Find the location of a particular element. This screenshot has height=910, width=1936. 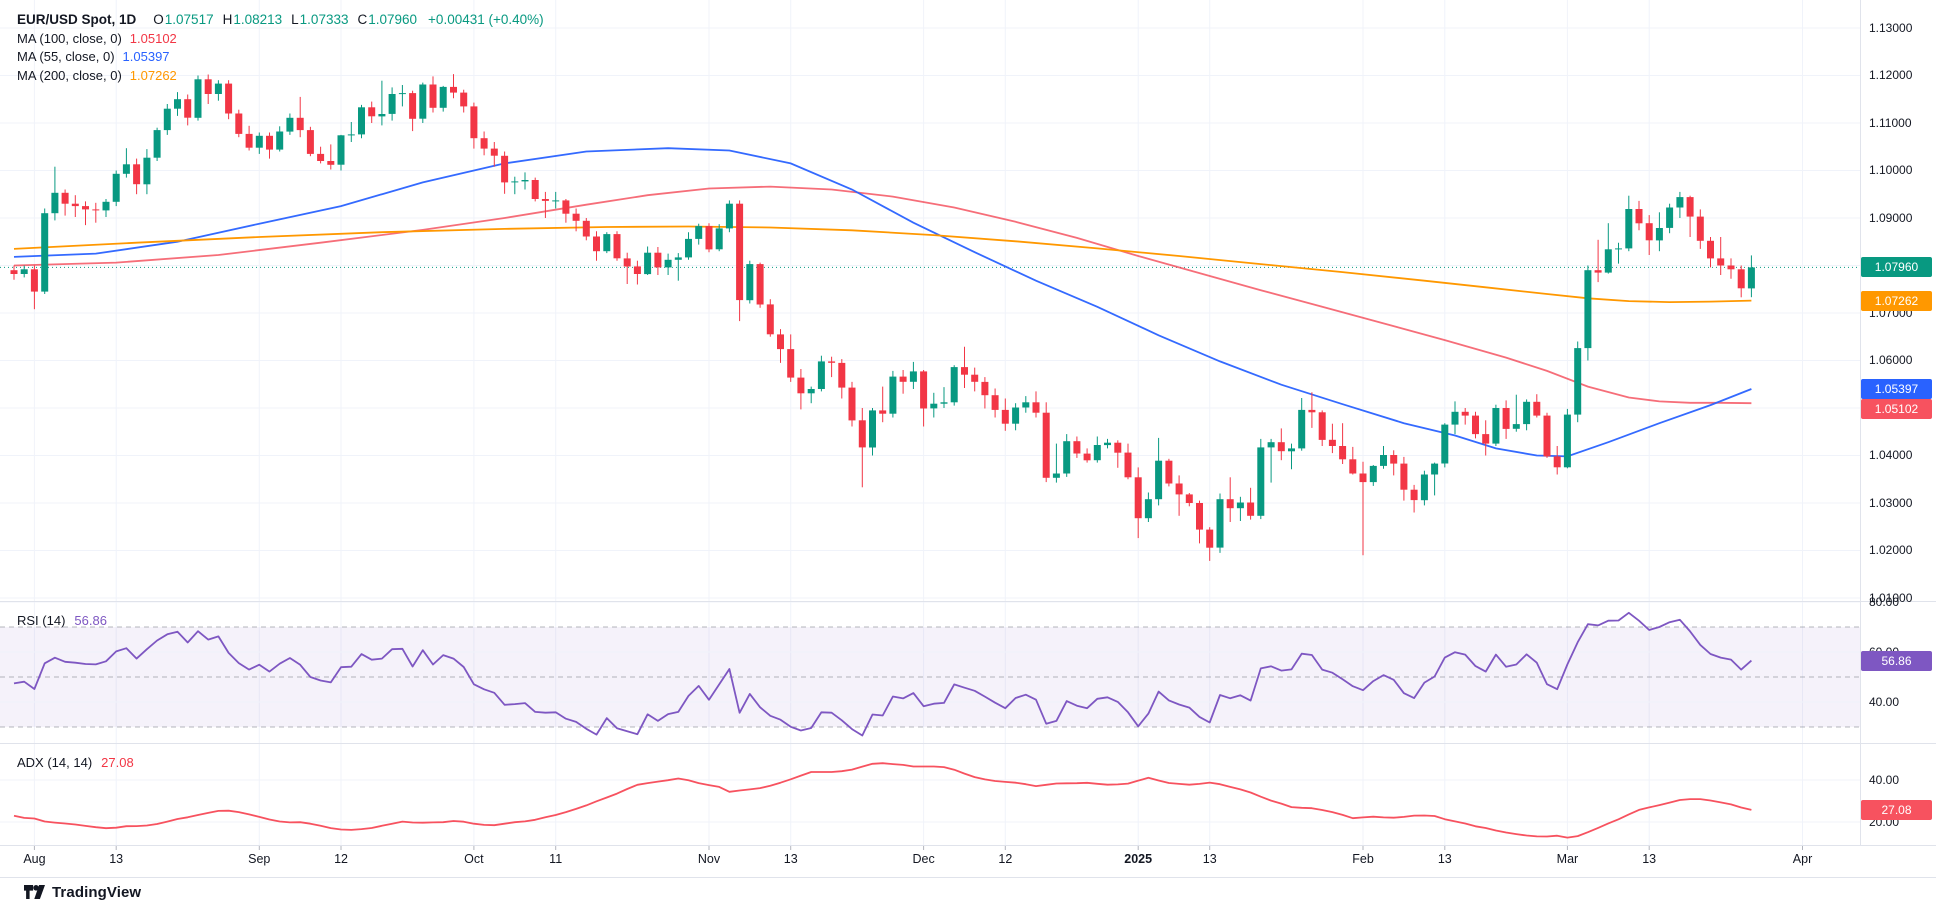

price-axis-label: 1.09000 is located at coordinates (1891, 217).